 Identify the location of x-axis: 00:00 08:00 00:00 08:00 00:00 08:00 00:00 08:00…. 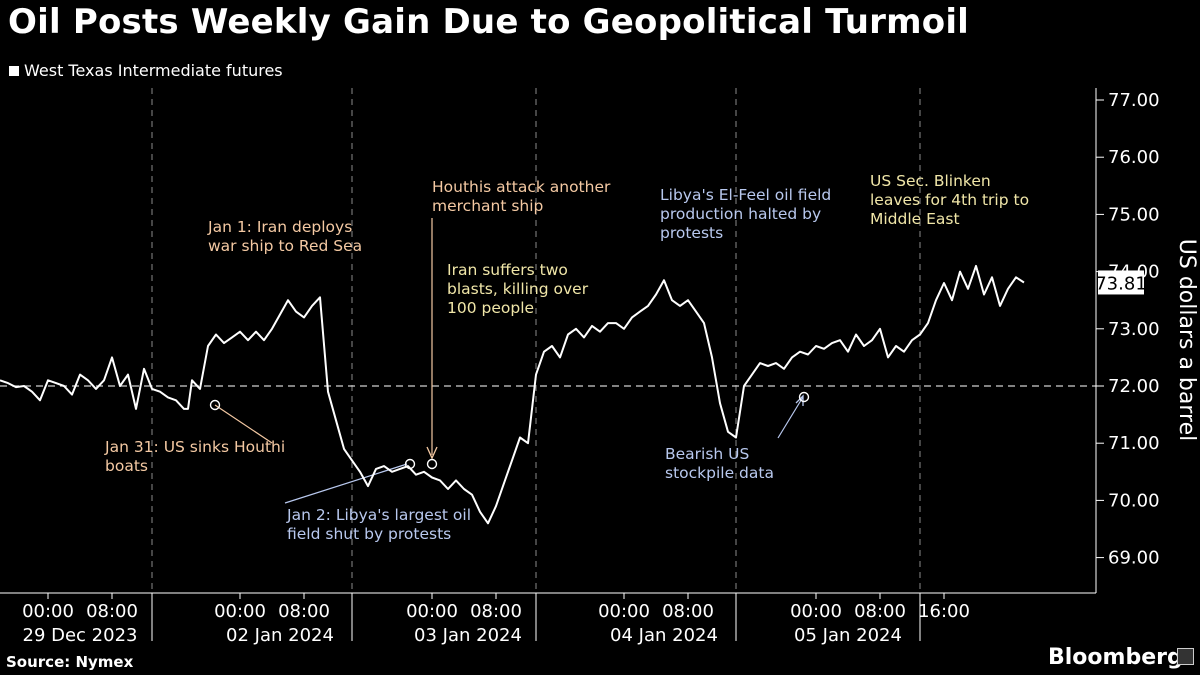
(548, 619).